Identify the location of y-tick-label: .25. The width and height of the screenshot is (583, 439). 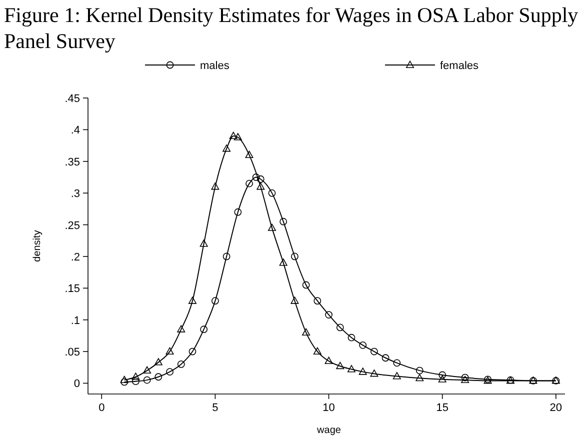
(72, 226).